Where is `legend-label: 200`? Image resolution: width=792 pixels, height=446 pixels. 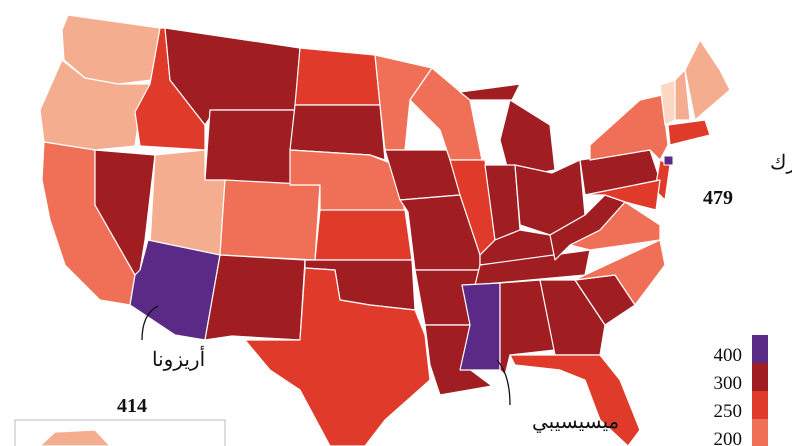
legend-label: 200 is located at coordinates (728, 437).